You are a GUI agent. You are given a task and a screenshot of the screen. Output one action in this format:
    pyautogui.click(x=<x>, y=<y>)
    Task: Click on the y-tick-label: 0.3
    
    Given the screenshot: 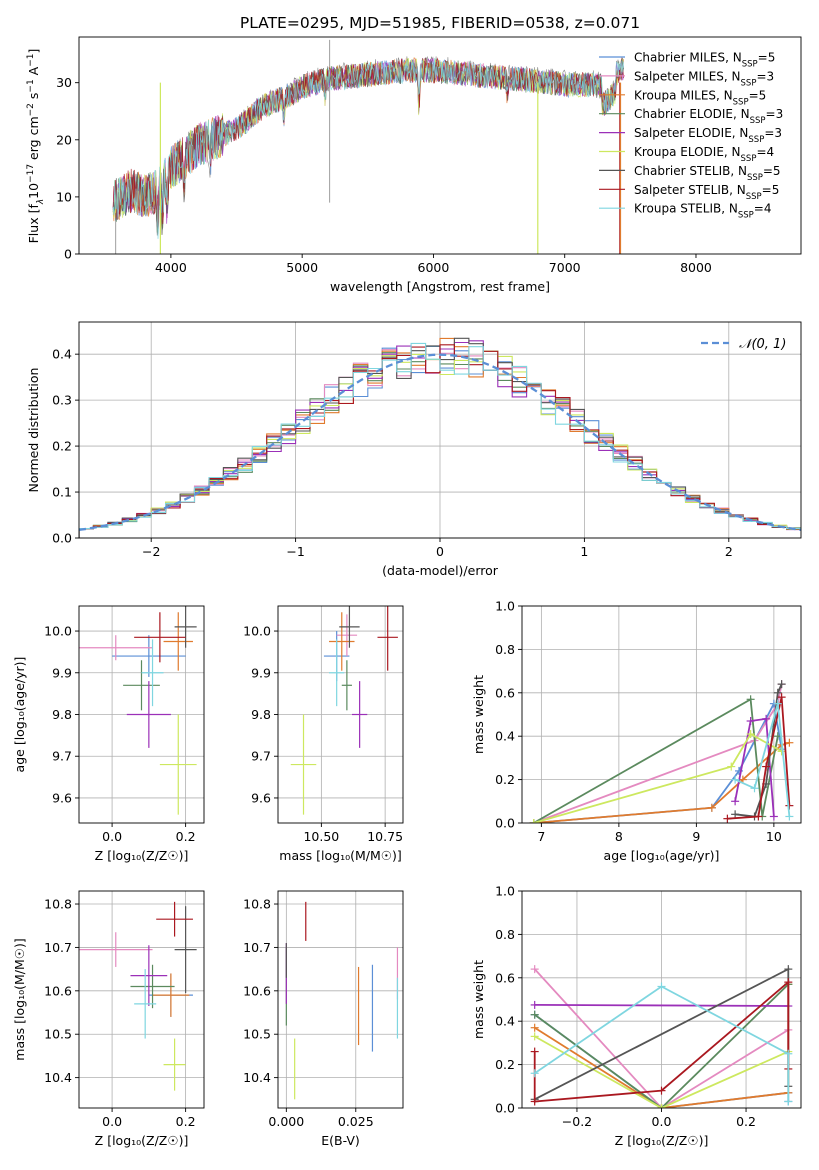 What is the action you would take?
    pyautogui.click(x=62, y=400)
    